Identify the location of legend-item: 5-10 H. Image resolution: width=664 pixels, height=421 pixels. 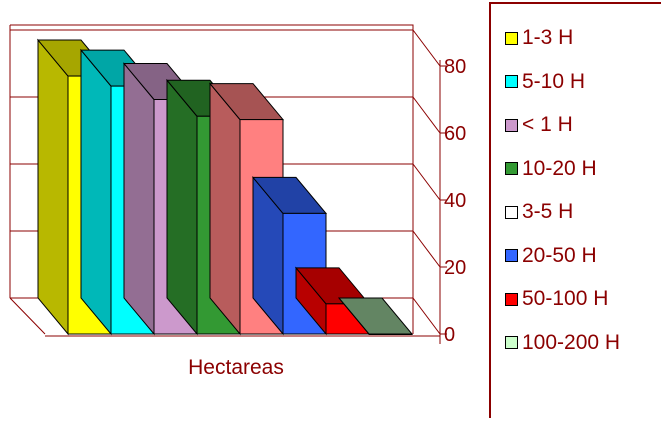
(545, 82).